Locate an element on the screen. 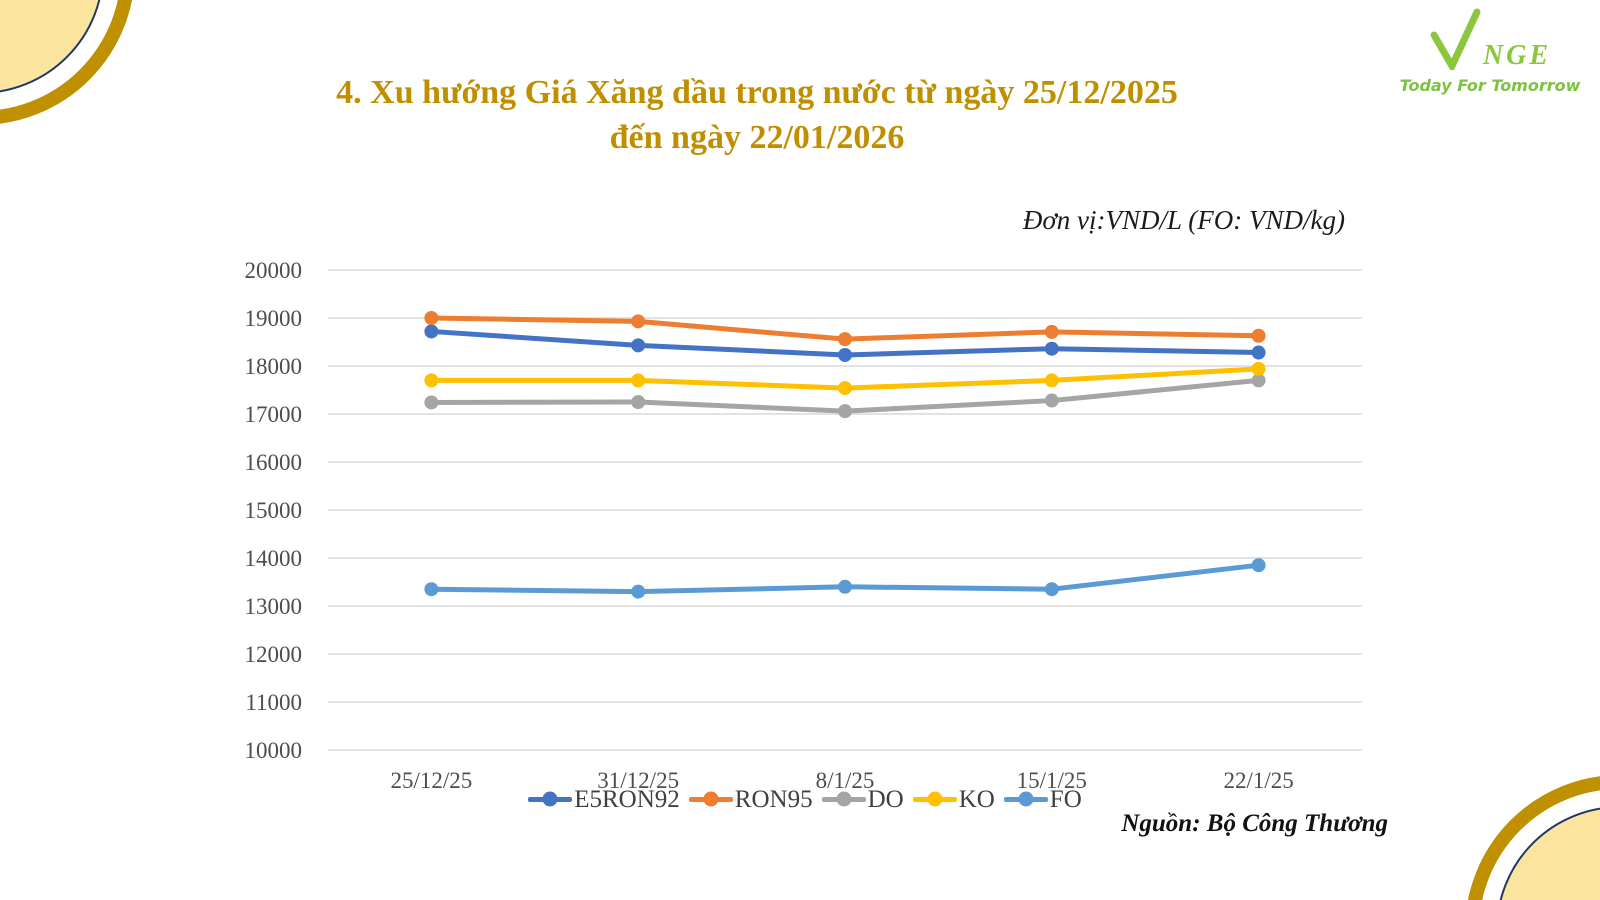 This screenshot has height=900, width=1600. legend-marker-DO is located at coordinates (843, 799).